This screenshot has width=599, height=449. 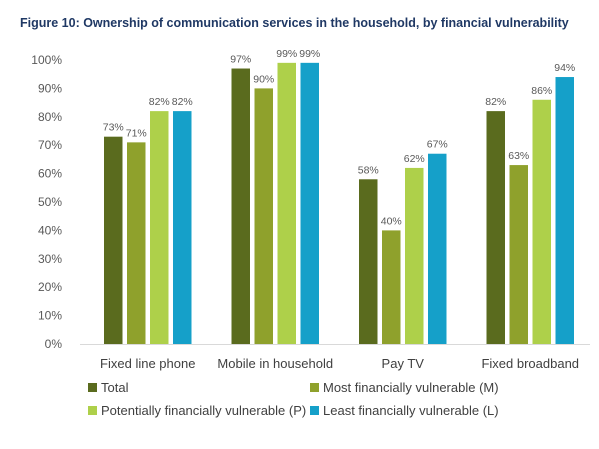 I want to click on y-tick-label: 80%, so click(x=50, y=117).